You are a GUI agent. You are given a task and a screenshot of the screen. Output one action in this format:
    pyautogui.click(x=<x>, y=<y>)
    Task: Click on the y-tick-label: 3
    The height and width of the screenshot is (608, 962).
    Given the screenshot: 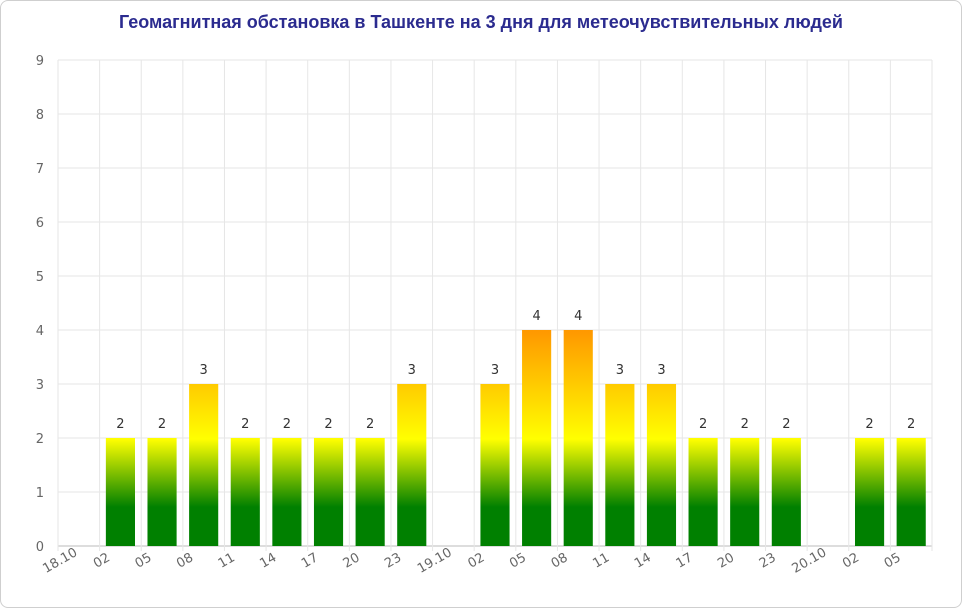 What is the action you would take?
    pyautogui.click(x=40, y=385)
    